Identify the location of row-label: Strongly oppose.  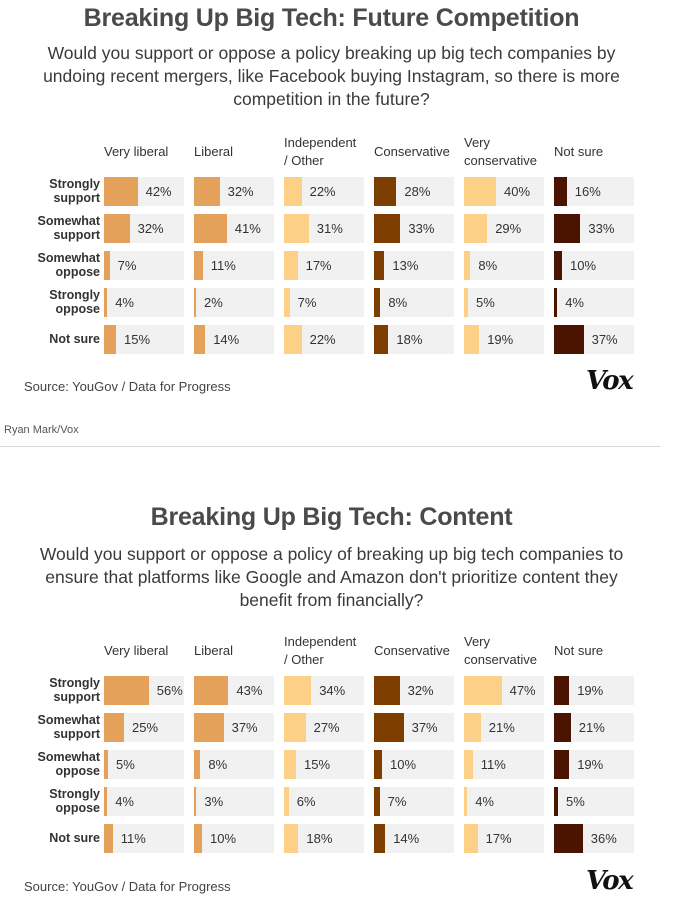
(74, 801).